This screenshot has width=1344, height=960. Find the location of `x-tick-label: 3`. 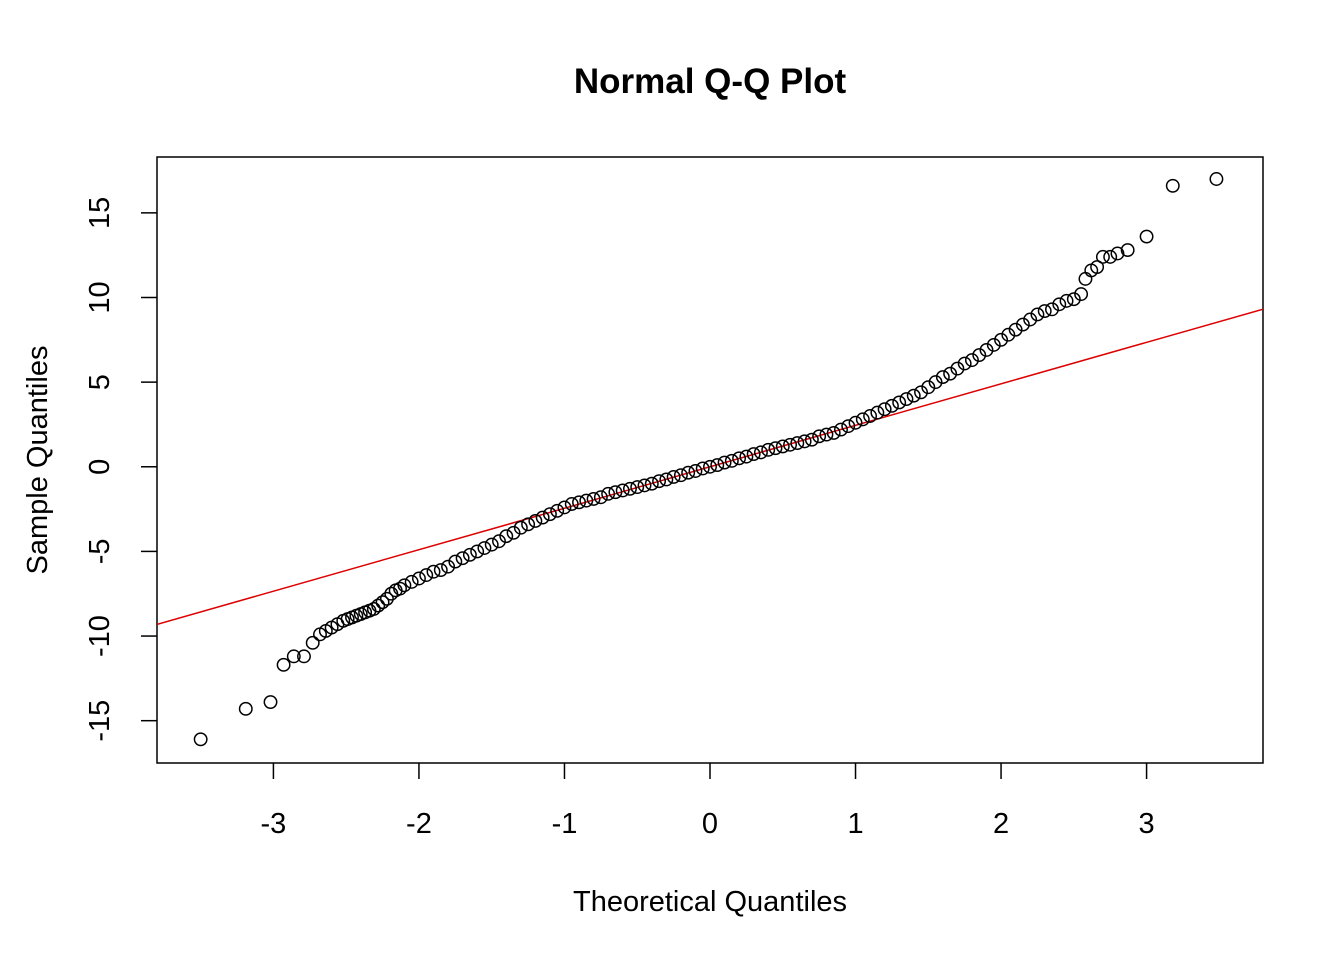

x-tick-label: 3 is located at coordinates (1147, 824).